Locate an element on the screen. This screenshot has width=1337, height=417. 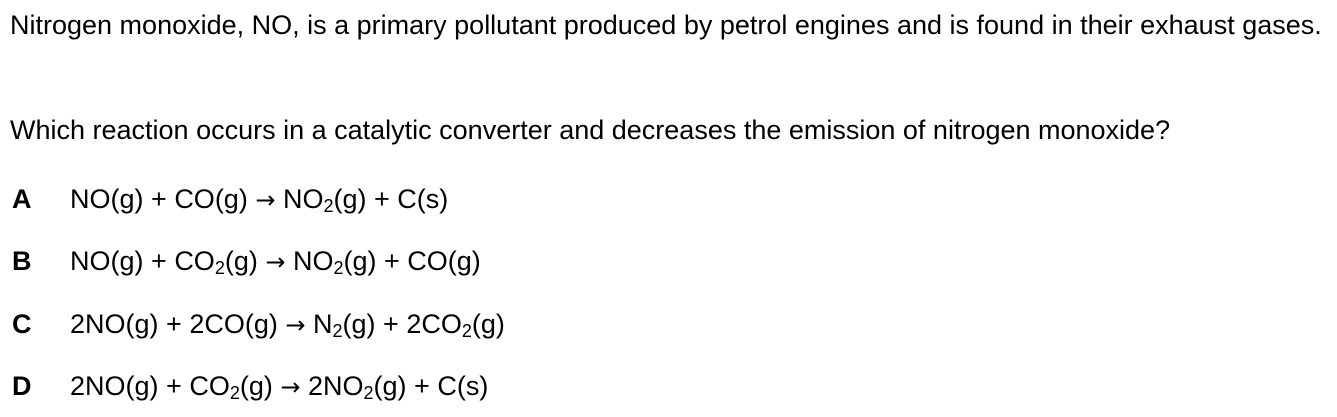
answer-option-d: D 2NO(g) + CO2(g) → 2NO2(g) + C(s) is located at coordinates (460, 386).